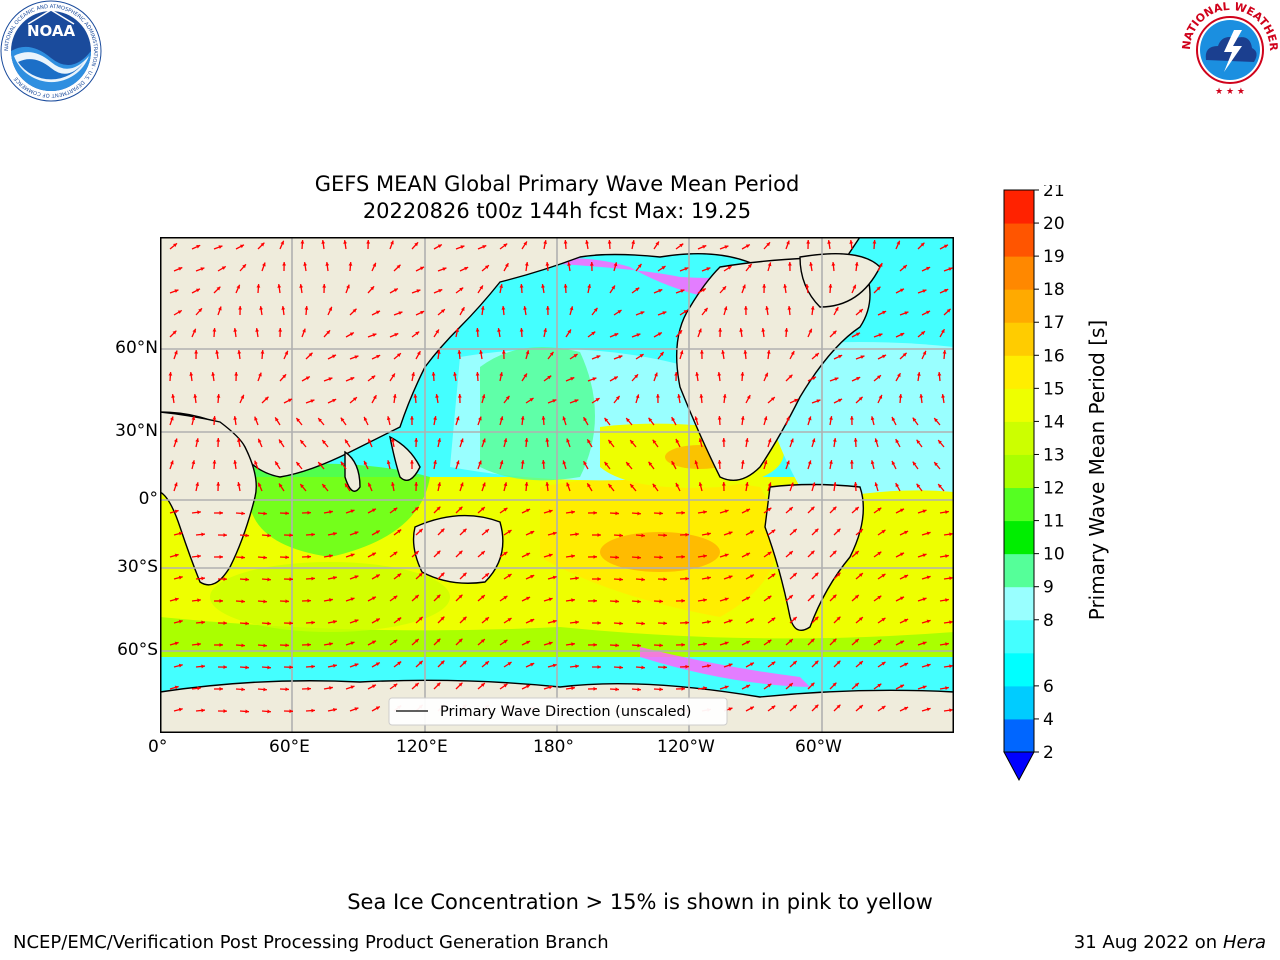  I want to click on land-south-america, so click(814, 557).